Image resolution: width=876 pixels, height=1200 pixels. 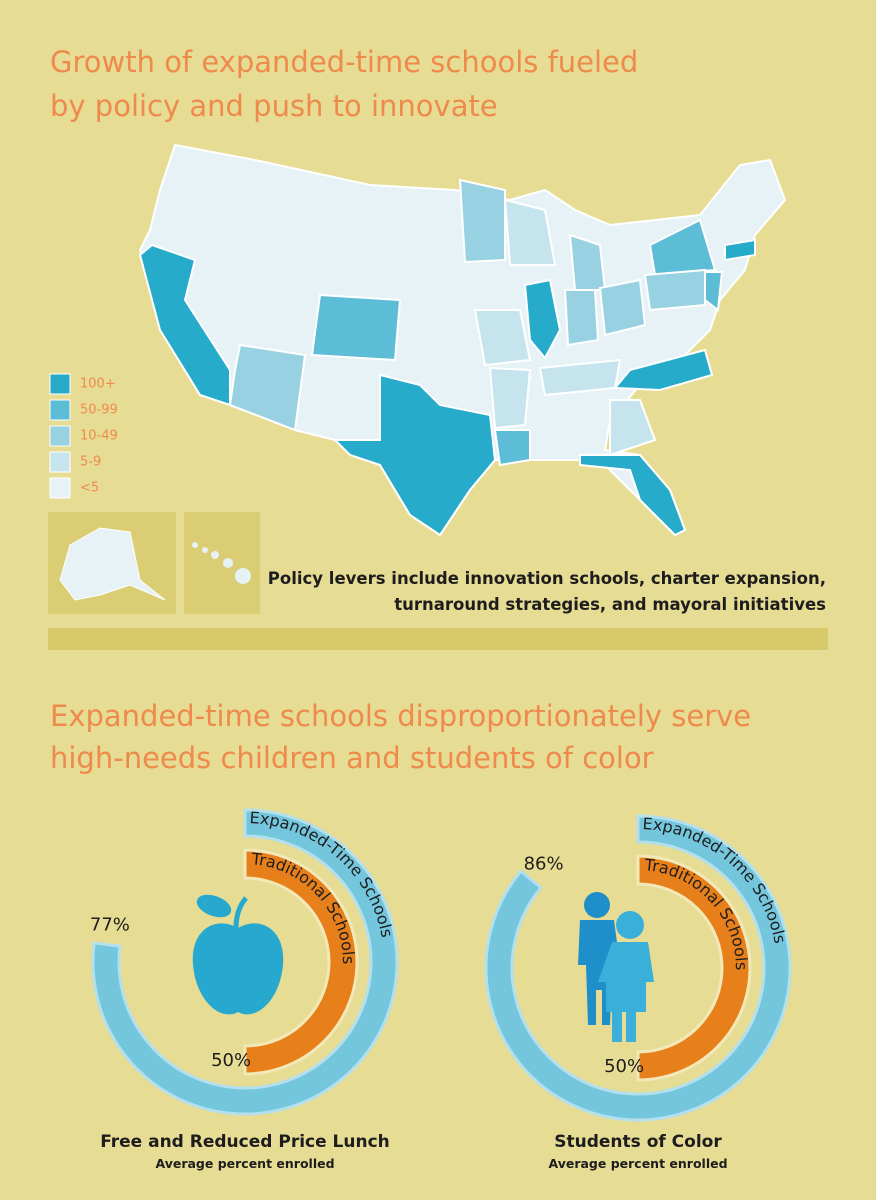 I want to click on hawaii-inset, so click(x=222, y=563).